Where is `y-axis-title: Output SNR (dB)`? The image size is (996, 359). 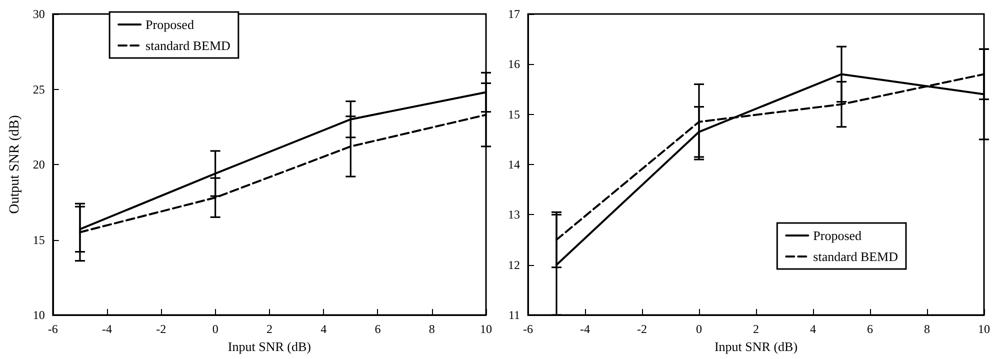 y-axis-title: Output SNR (dB) is located at coordinates (15, 164).